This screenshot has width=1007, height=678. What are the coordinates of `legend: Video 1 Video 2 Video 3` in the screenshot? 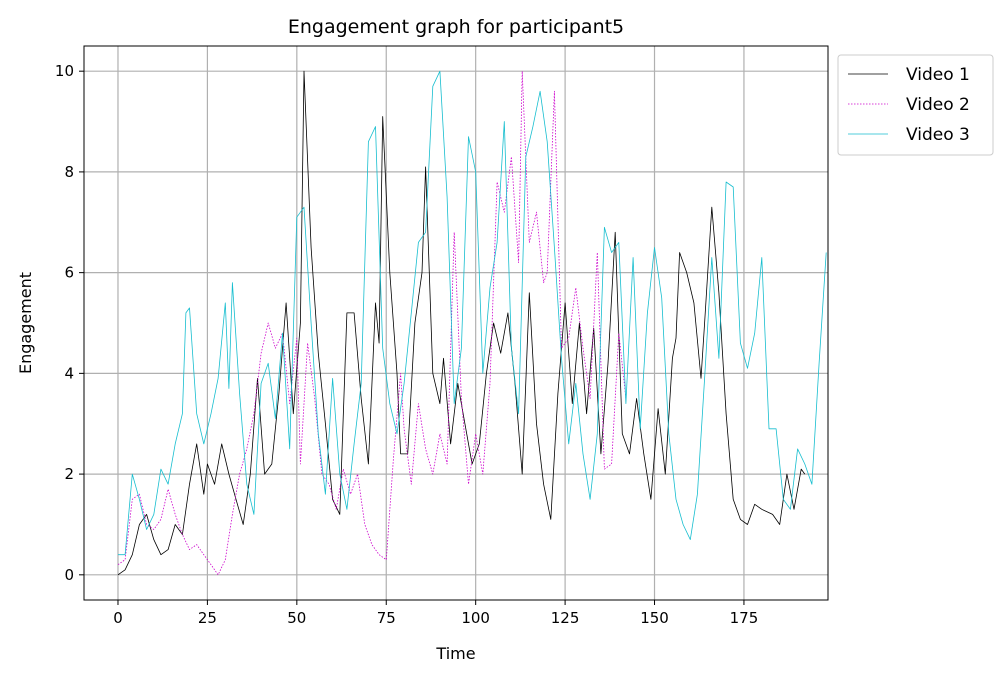 It's located at (915, 105).